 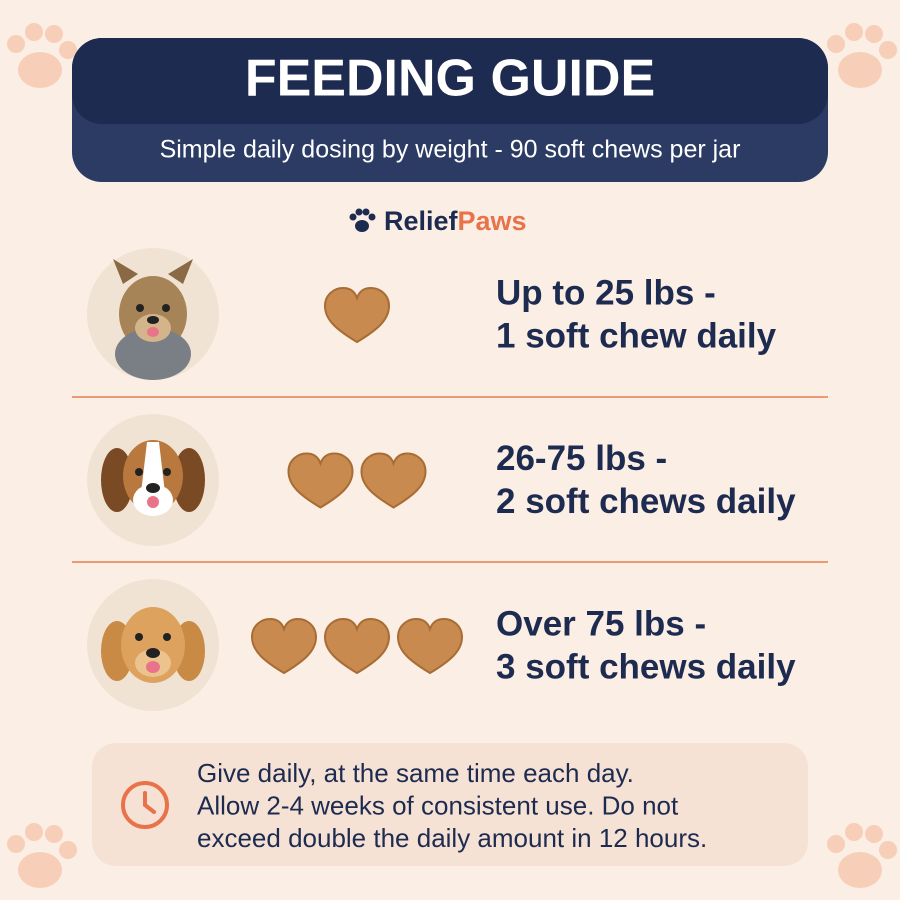 What do you see at coordinates (415, 773) in the screenshot?
I see `note-line: Give daily, at the same time each day.` at bounding box center [415, 773].